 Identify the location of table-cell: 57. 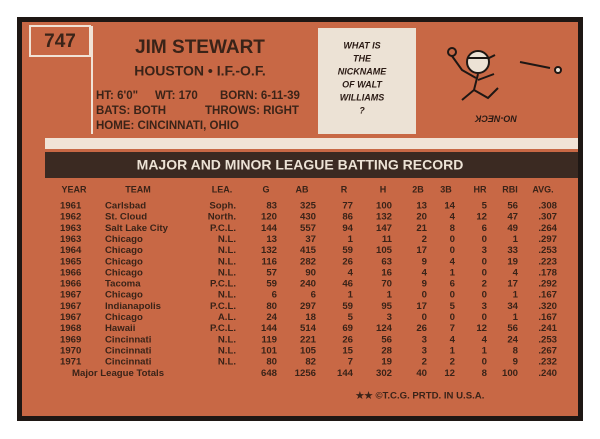
(271, 272).